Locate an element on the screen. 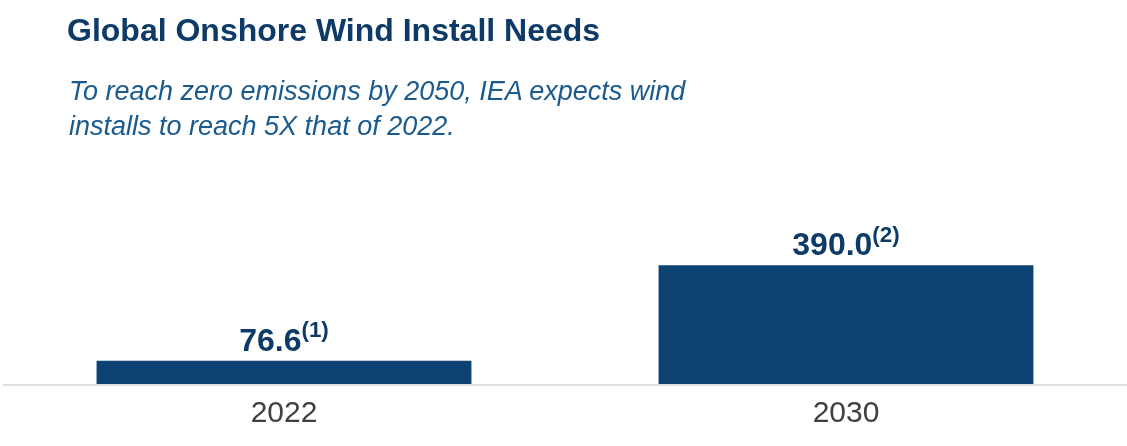 This screenshot has height=446, width=1127. chart-title: Global Onshore Wind Install Needs is located at coordinates (334, 30).